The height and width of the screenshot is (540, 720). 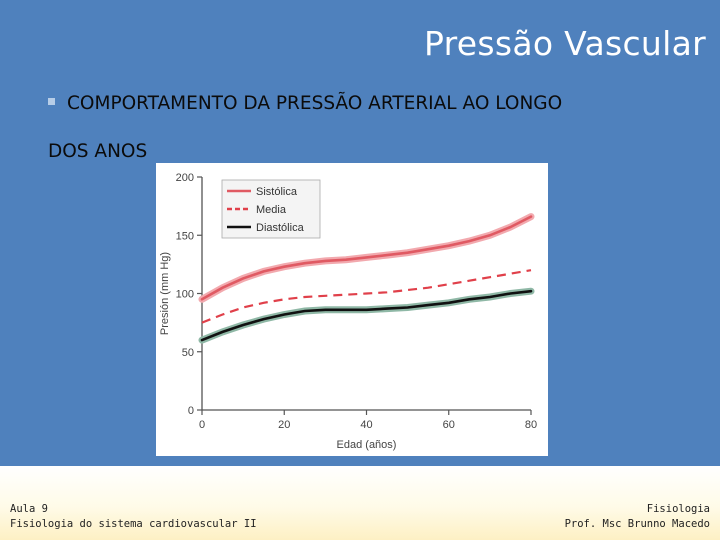 What do you see at coordinates (185, 178) in the screenshot?
I see `y-tick-label: 200` at bounding box center [185, 178].